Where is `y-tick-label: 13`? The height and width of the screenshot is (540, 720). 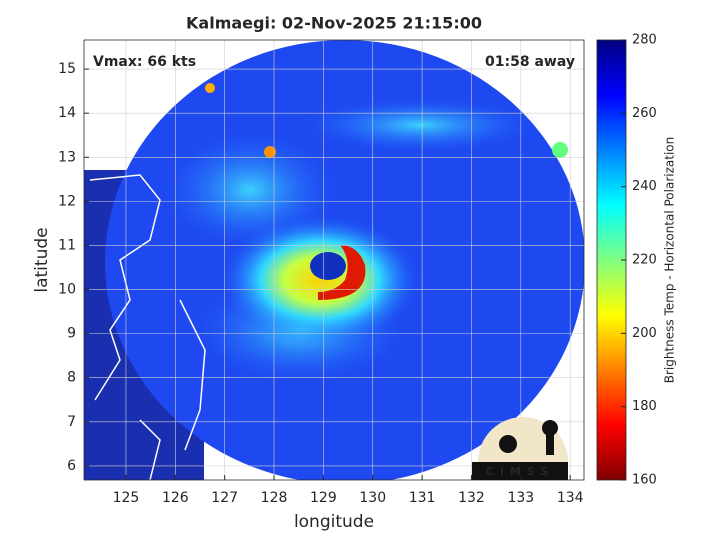 y-tick-label: 13 is located at coordinates (67, 157).